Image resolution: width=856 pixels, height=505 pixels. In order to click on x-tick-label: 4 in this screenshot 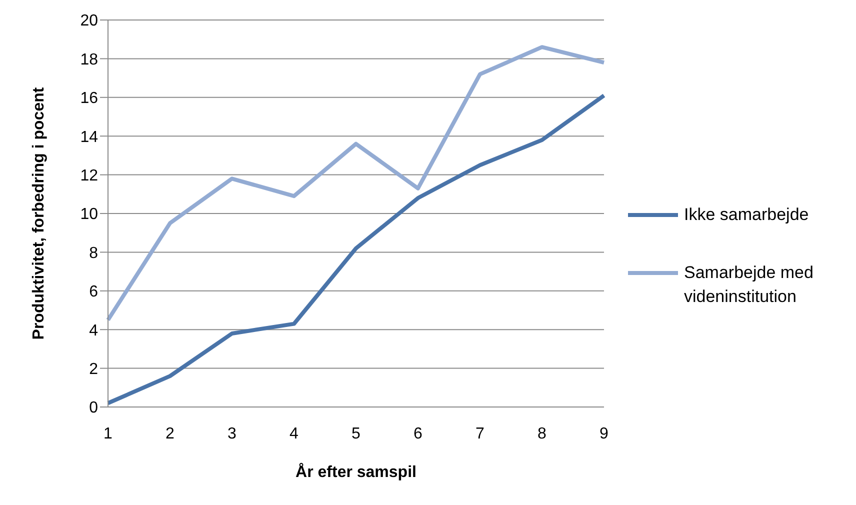, I will do `click(294, 433)`.